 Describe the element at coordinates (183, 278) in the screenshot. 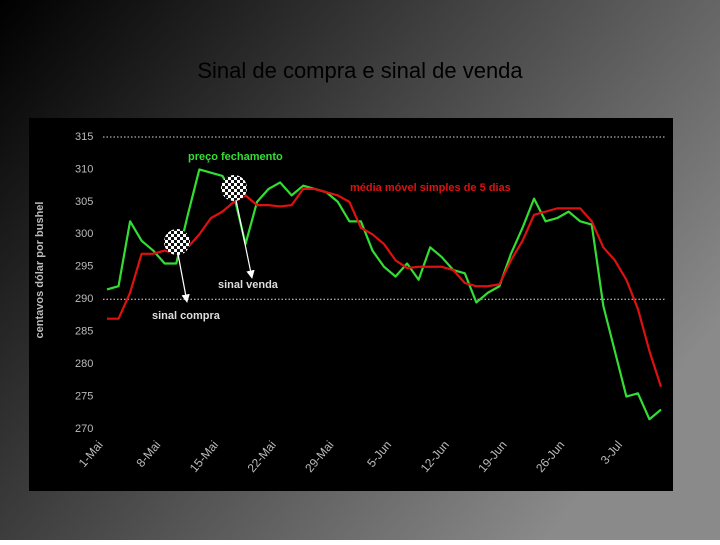

I see `buy-arrow` at that location.